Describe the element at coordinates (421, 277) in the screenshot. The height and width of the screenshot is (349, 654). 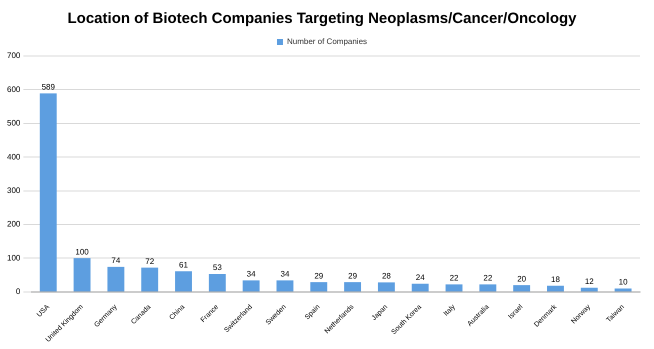
I see `data-label: 24` at that location.